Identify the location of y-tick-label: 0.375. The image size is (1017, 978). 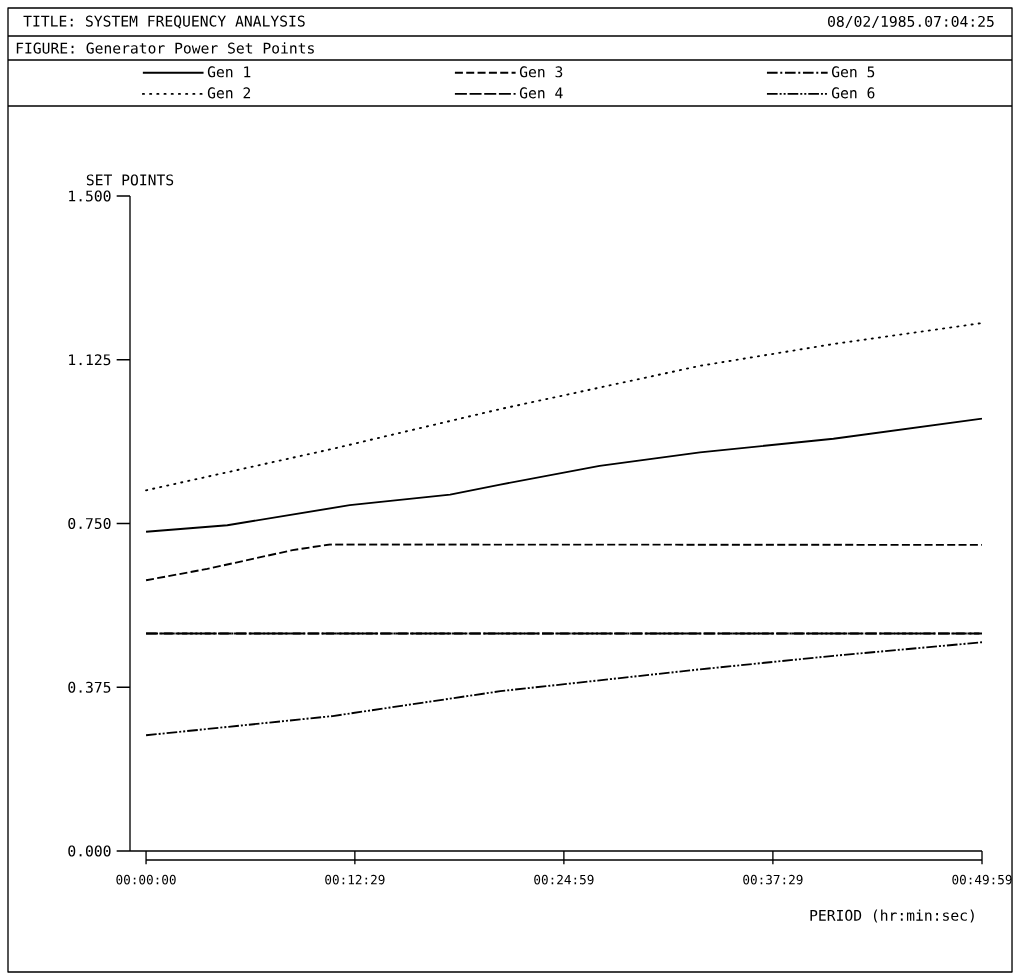
(89, 687).